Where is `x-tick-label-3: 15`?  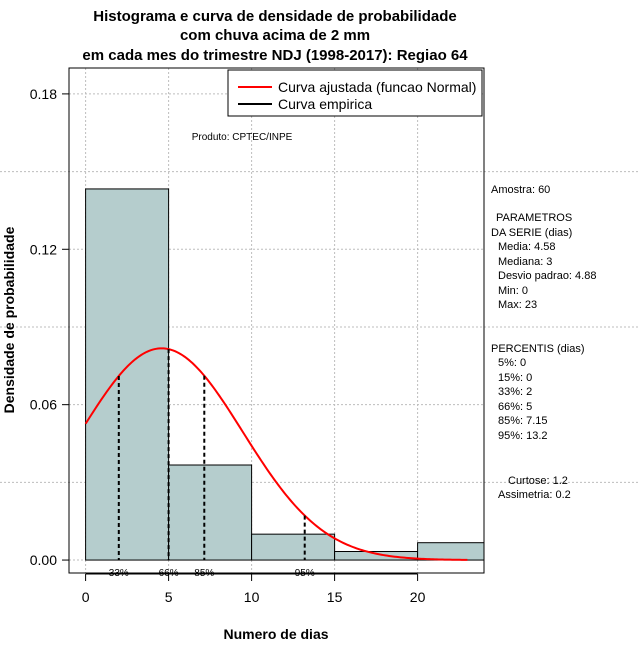 x-tick-label-3: 15 is located at coordinates (335, 597).